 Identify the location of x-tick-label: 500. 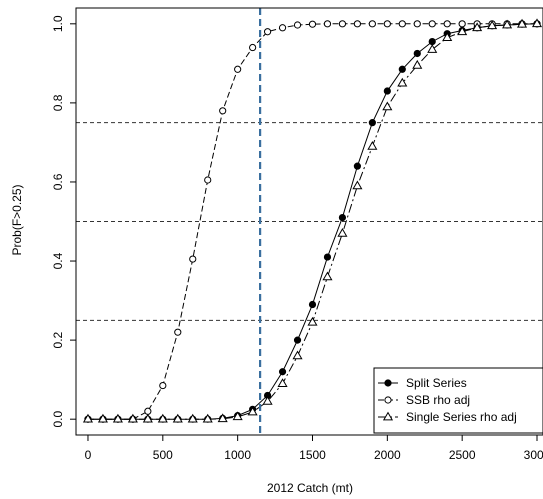
(163, 455).